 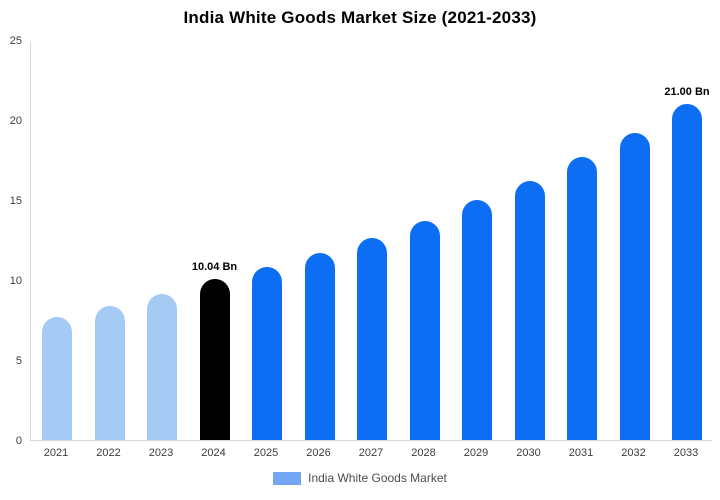 What do you see at coordinates (161, 453) in the screenshot?
I see `x-tick-label-2023: 2023` at bounding box center [161, 453].